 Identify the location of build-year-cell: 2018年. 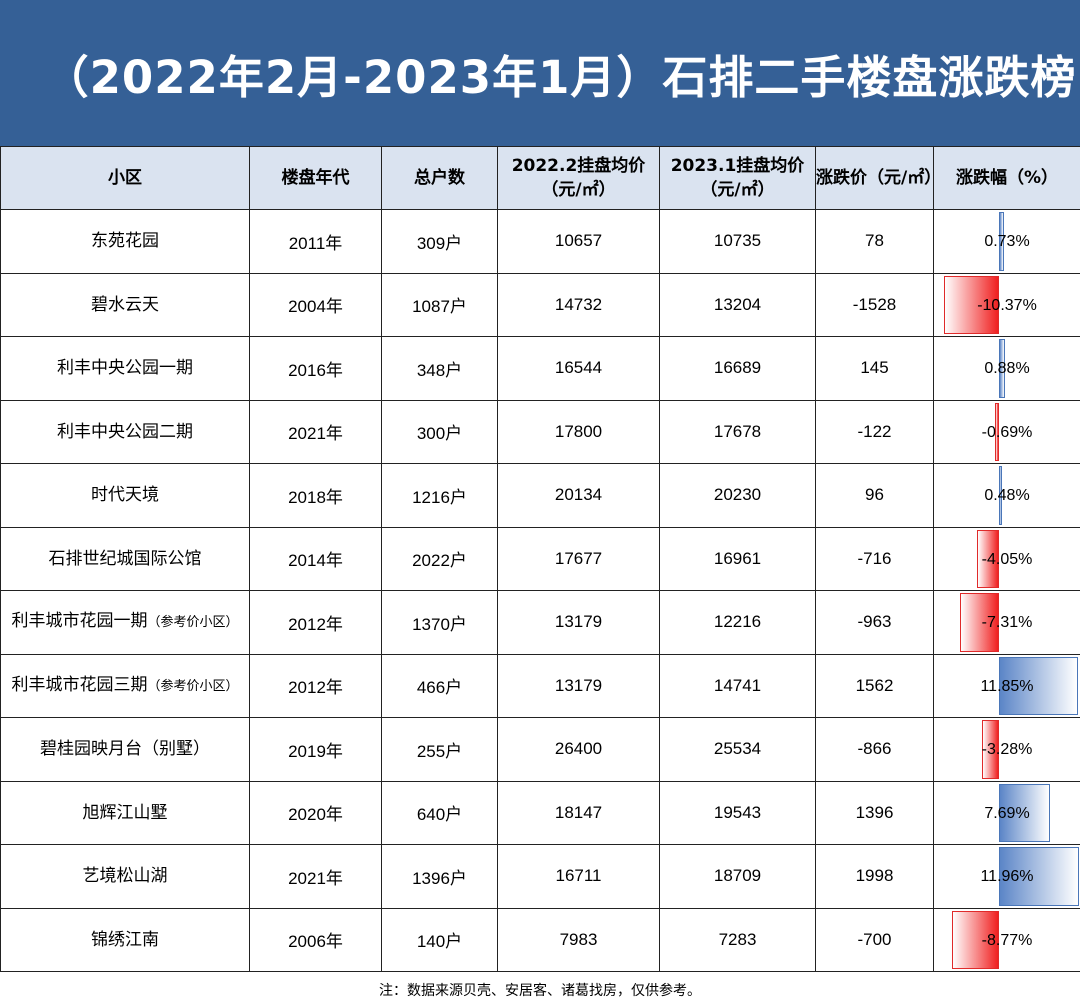
(315, 495).